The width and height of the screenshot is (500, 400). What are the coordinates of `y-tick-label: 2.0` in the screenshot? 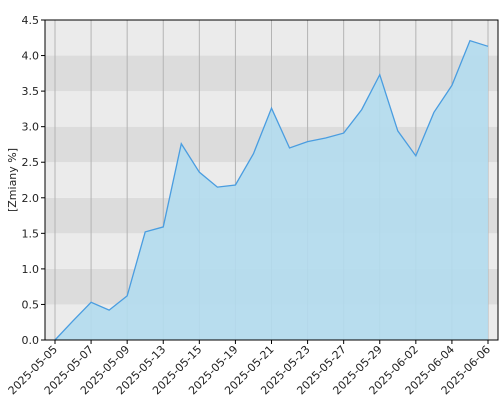 It's located at (31, 198).